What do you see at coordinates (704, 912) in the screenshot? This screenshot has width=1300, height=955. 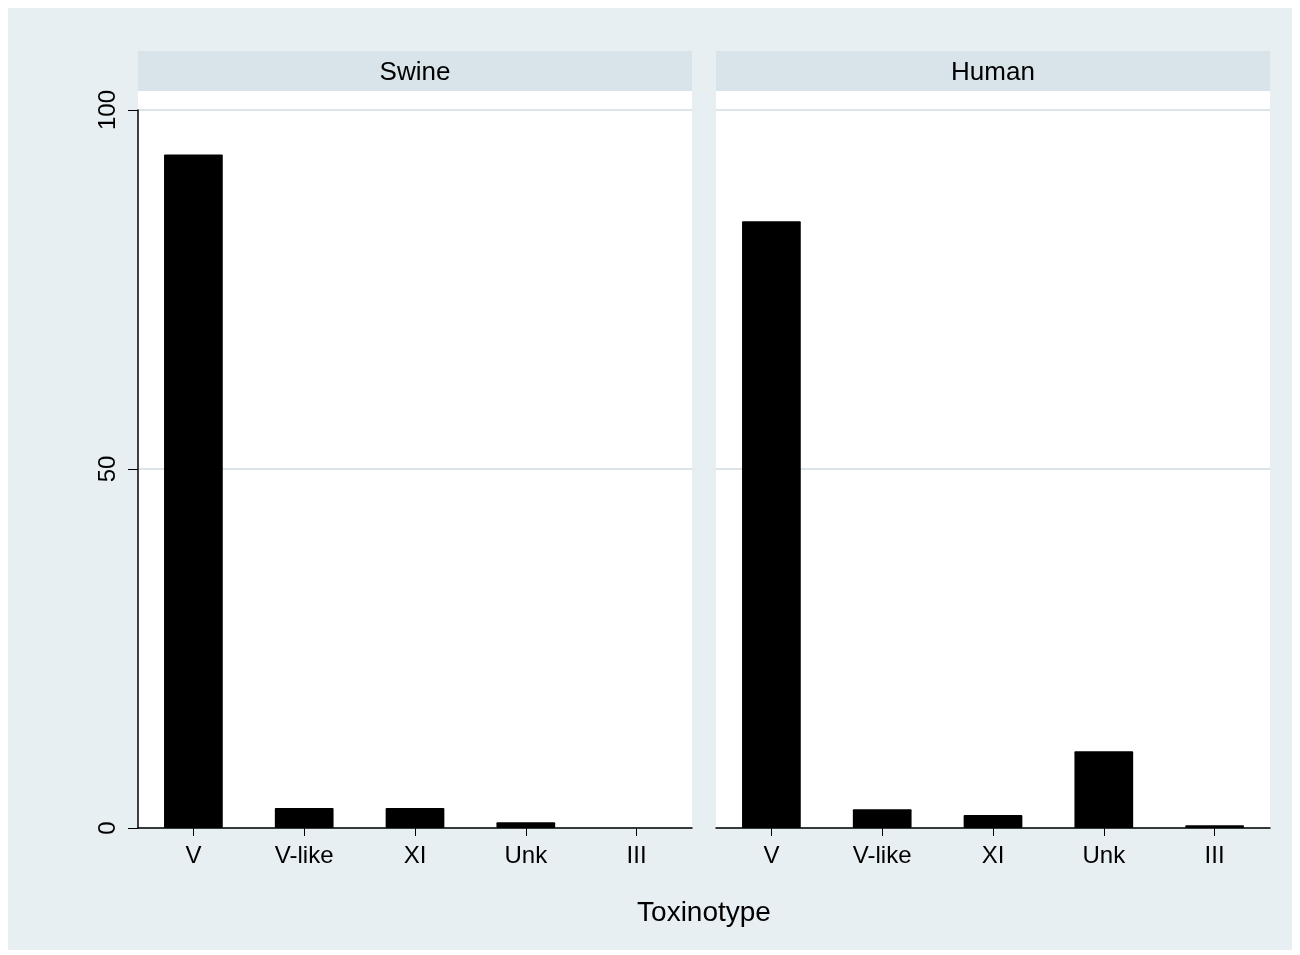 I see `x-axis-title: Toxinotype` at bounding box center [704, 912].